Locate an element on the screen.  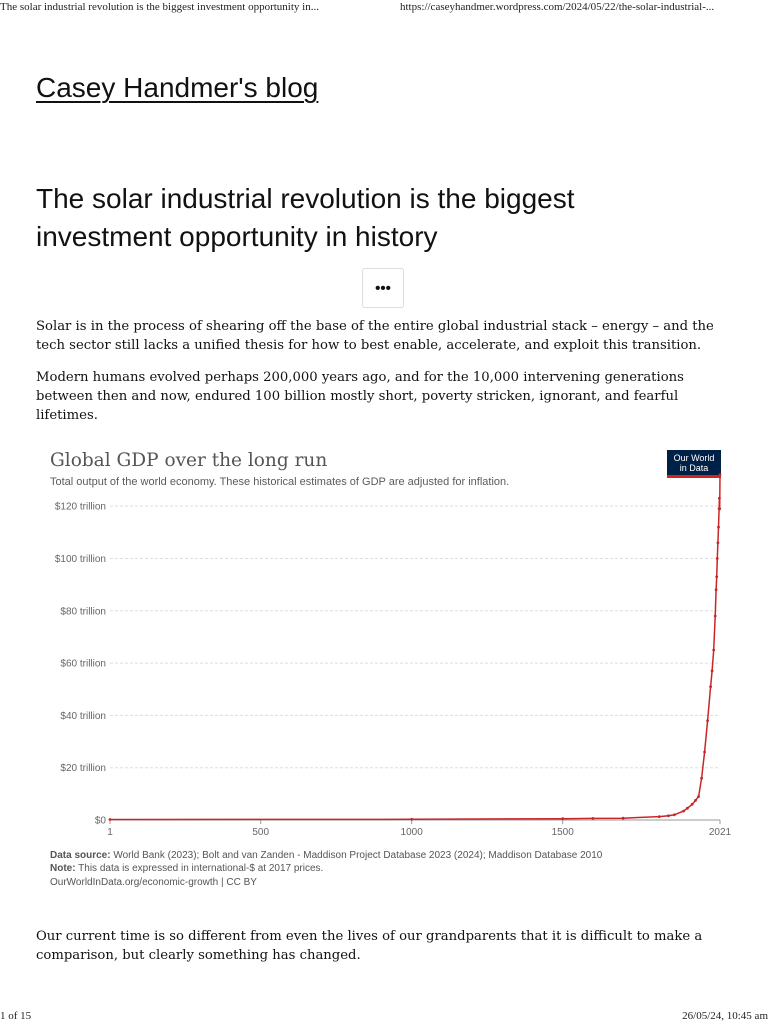
print-footer: 1 of 15 26/05/24, 10:45 am is located at coordinates (384, 1016).